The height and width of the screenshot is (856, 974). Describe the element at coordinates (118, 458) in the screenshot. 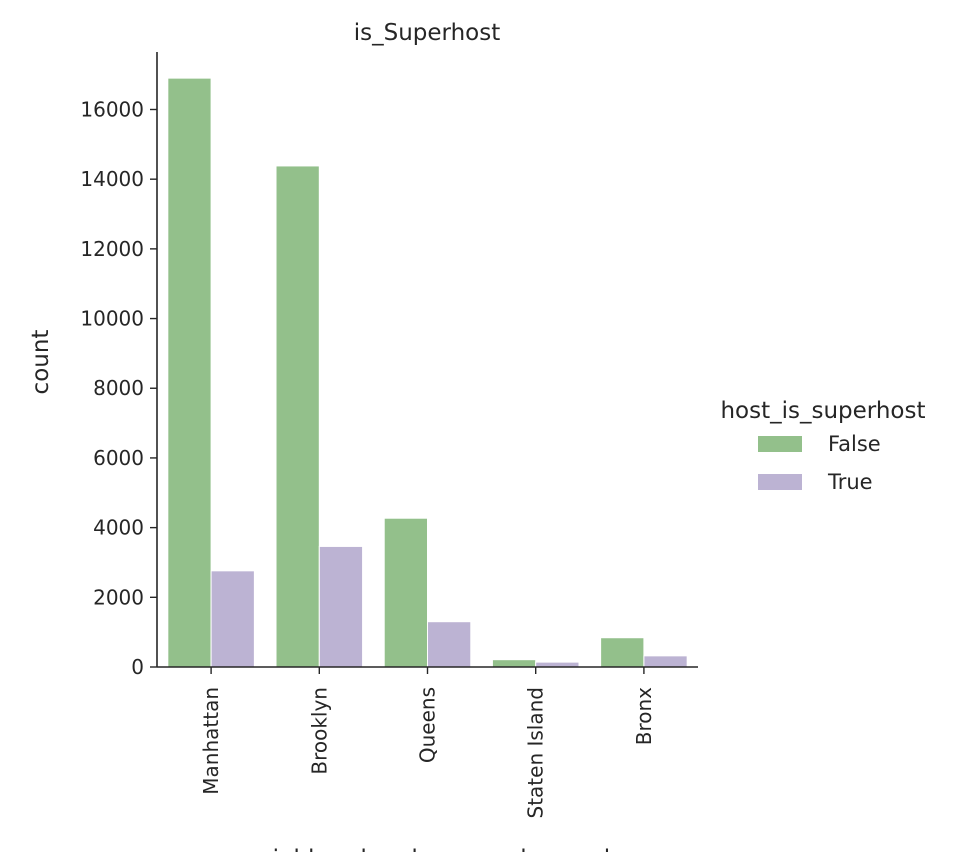

I see `y-tick-label: 6000` at that location.